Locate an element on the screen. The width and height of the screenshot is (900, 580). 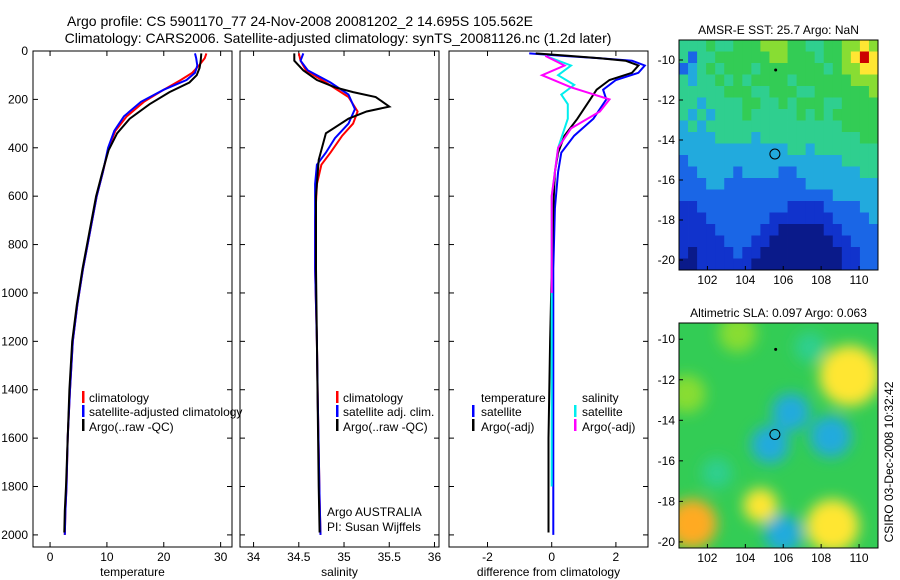
legend-swatch-temp-argo is located at coordinates (473, 425).